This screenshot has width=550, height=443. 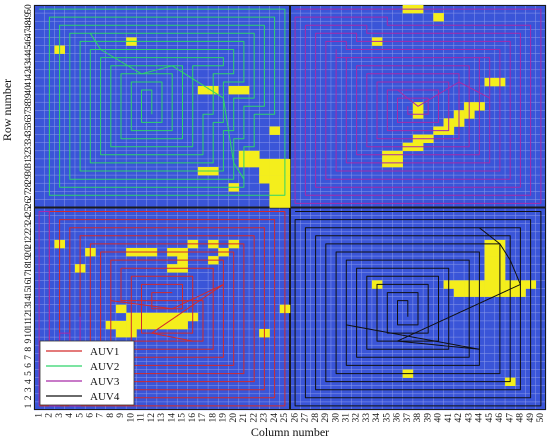 I want to click on x-tick-label: 19, so click(x=224, y=418).